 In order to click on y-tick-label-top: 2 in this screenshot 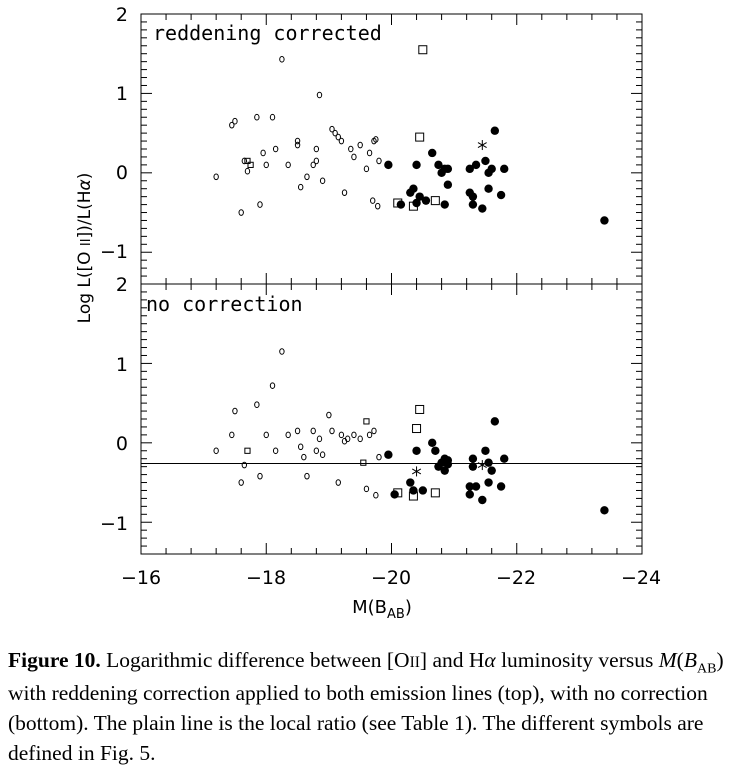, I will do `click(122, 15)`.